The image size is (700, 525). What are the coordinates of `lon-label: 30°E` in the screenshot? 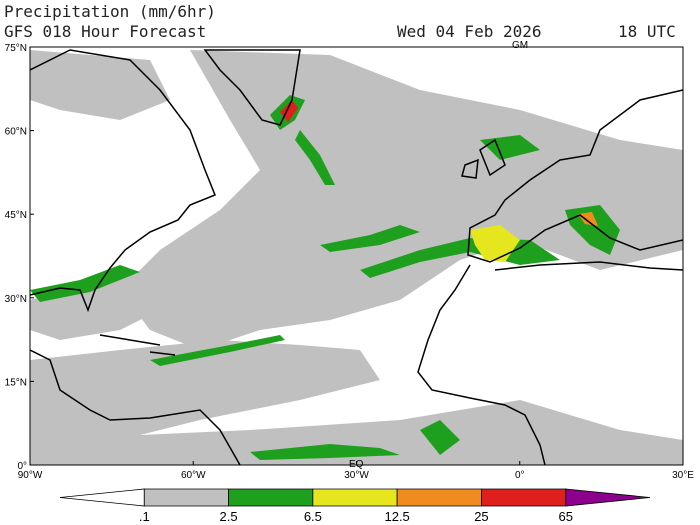 It's located at (683, 475).